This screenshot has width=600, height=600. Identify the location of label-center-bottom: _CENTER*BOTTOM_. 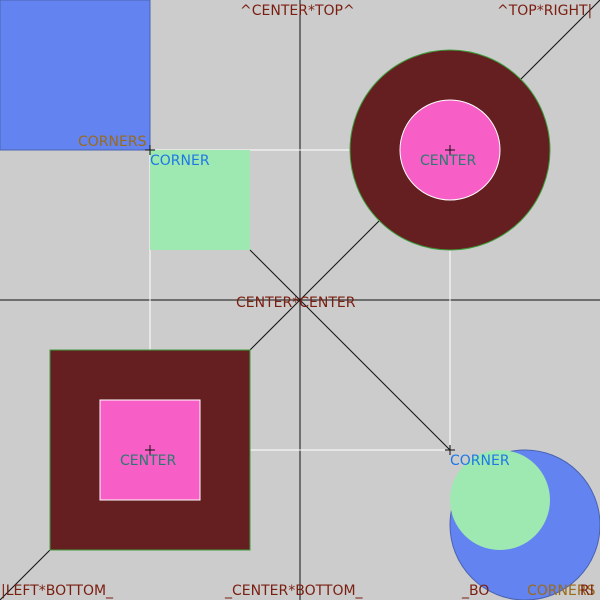
(294, 591).